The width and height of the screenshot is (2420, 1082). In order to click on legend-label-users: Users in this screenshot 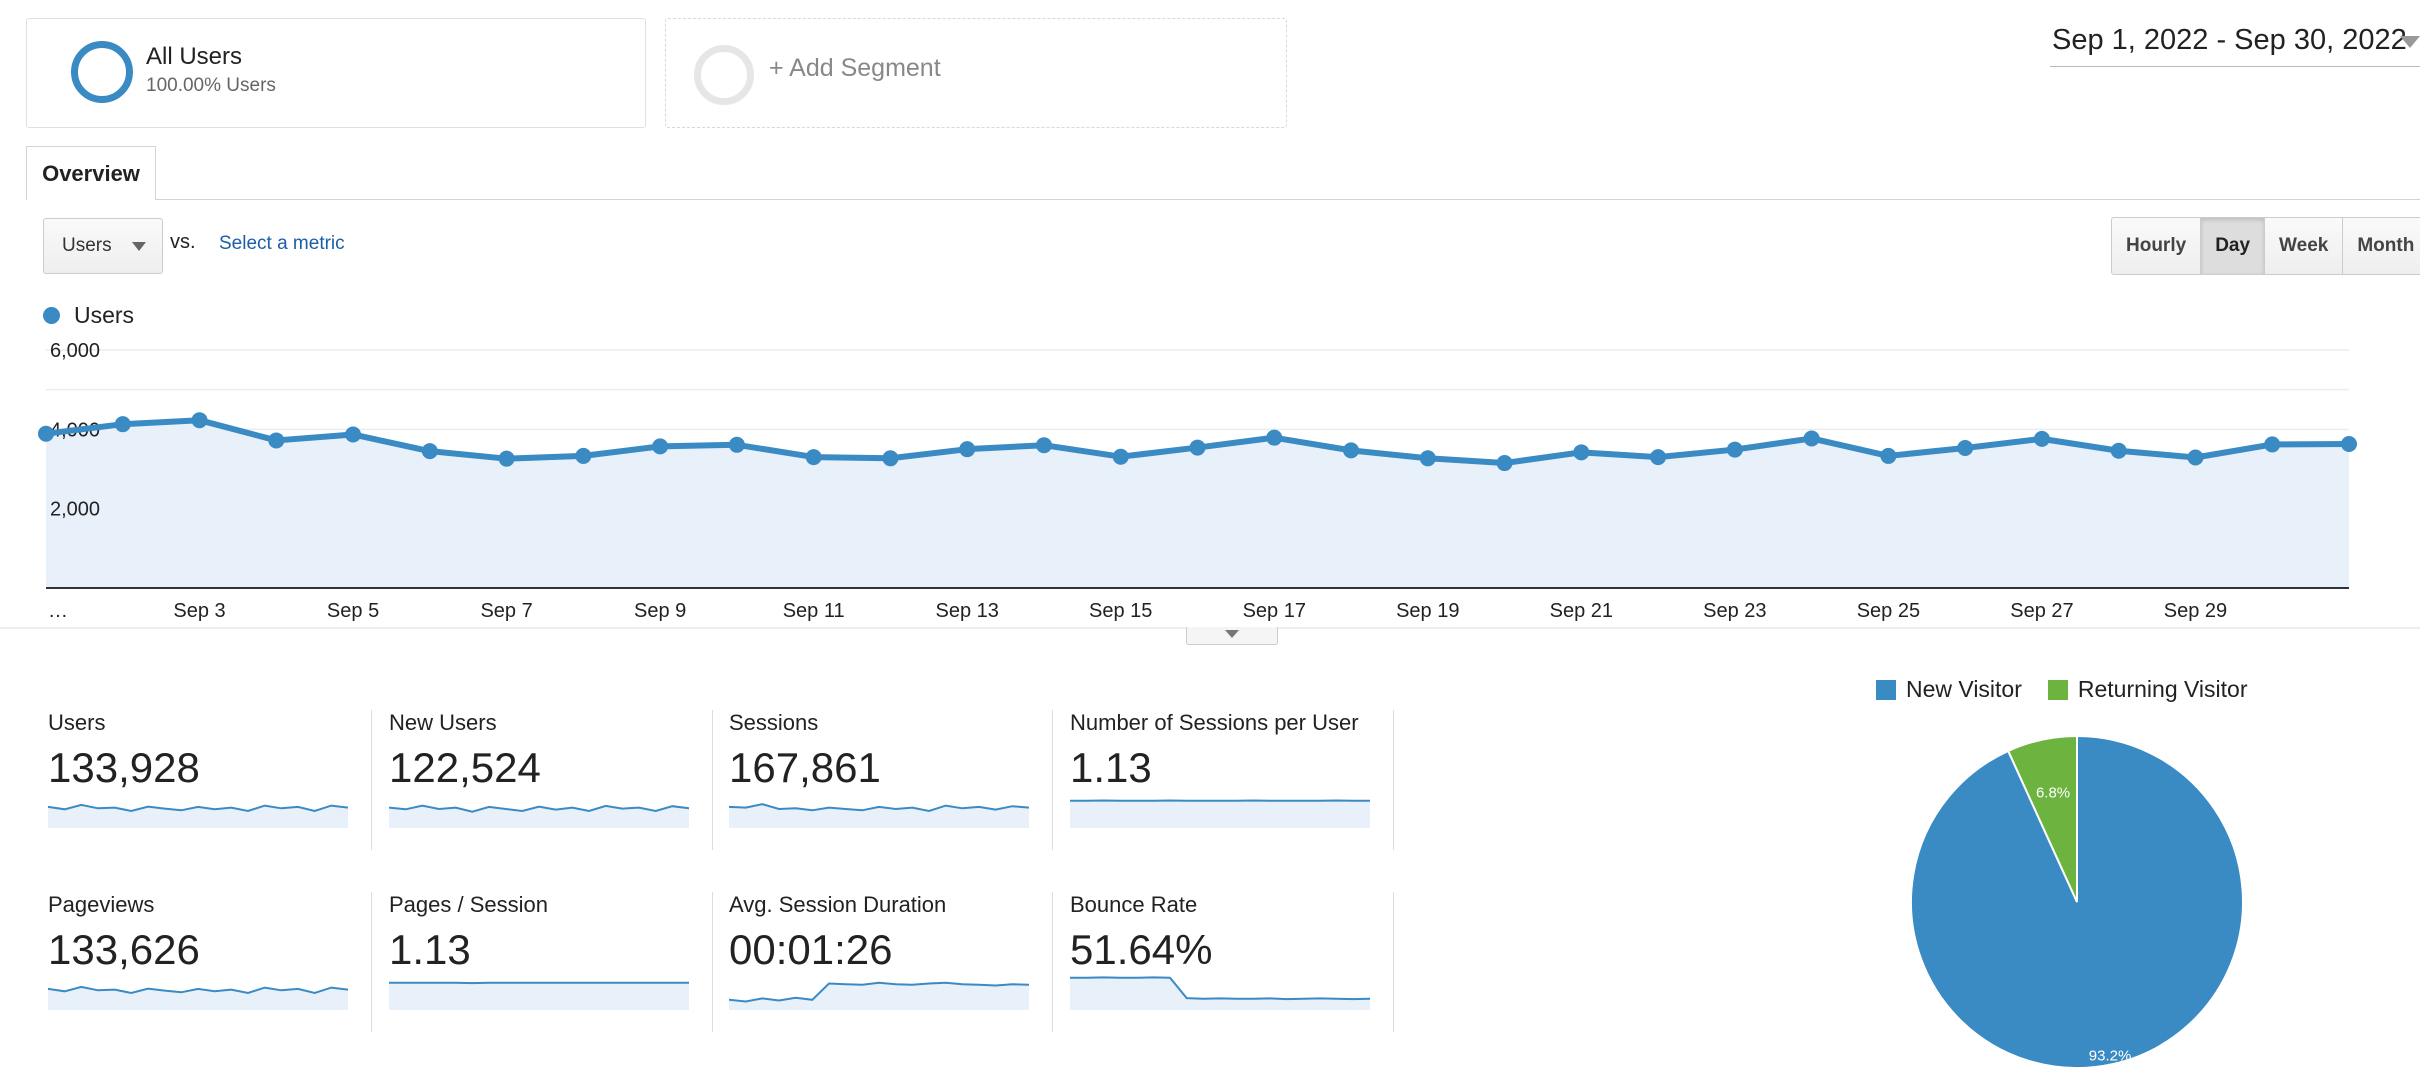, I will do `click(104, 315)`.